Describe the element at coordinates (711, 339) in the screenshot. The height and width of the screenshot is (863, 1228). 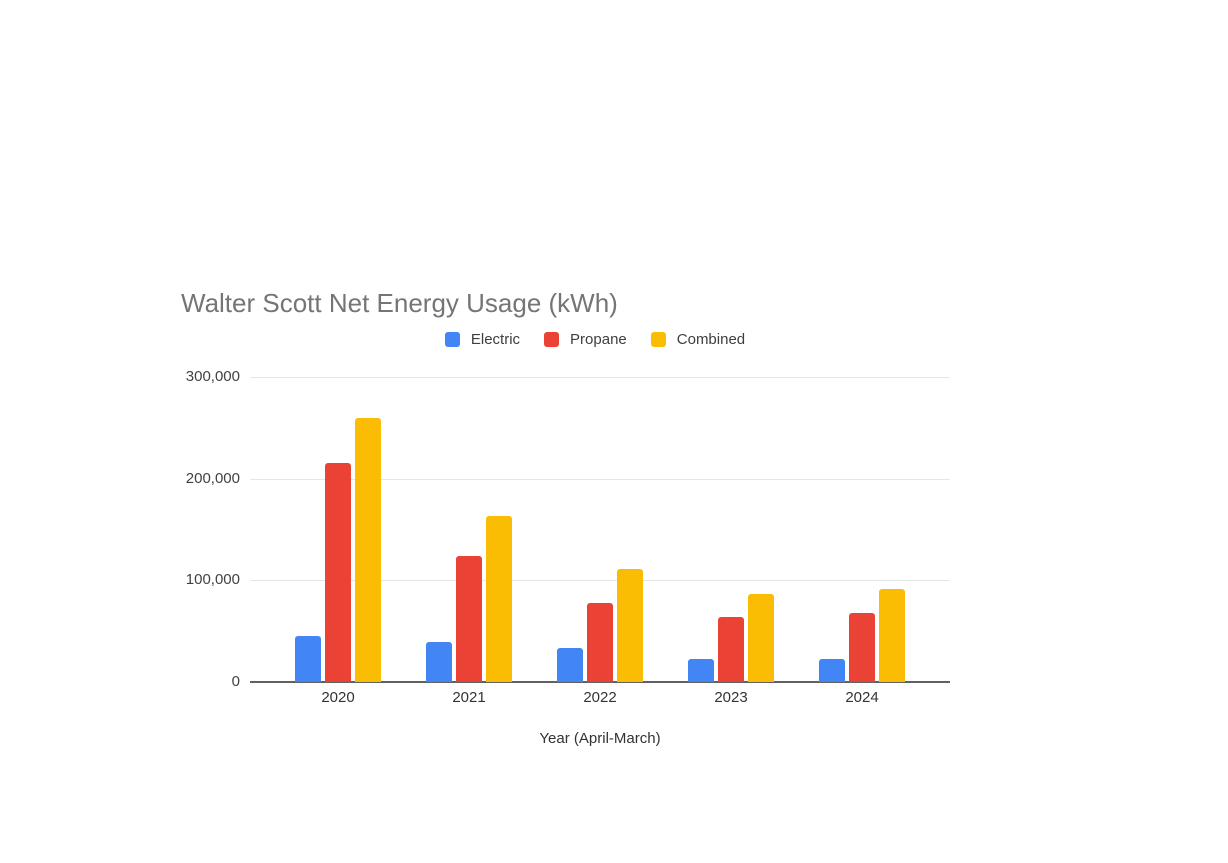
I see `legend-label: Combined` at that location.